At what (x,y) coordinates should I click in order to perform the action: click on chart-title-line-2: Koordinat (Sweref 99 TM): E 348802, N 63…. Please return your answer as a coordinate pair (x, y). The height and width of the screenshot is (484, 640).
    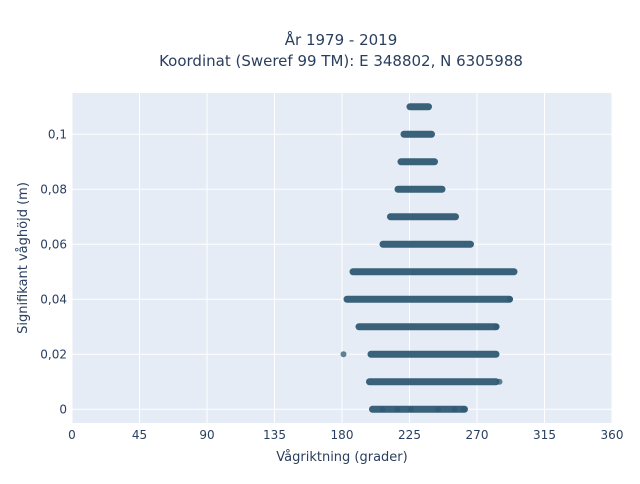
    Looking at the image, I should click on (341, 61).